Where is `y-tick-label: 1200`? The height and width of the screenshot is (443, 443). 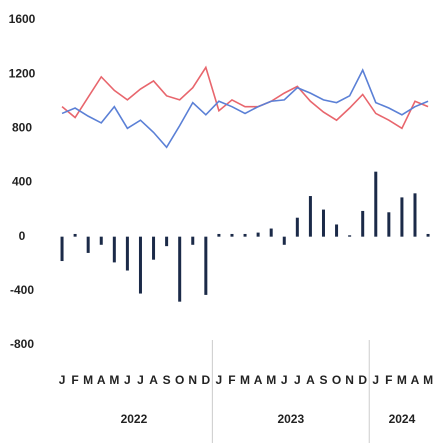
y-tick-label: 1200 is located at coordinates (22, 73).